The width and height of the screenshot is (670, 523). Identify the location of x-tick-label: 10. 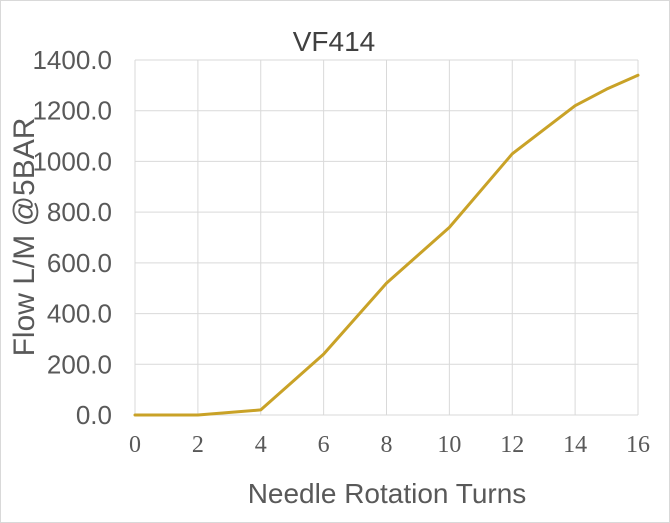
(449, 445).